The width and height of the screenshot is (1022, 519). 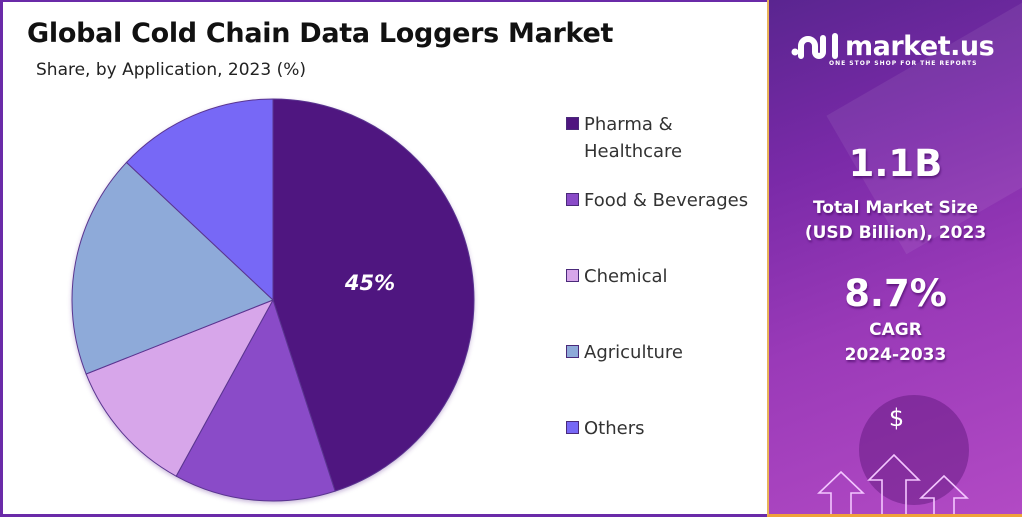 I want to click on market-us-logo-icon, so click(x=814, y=46).